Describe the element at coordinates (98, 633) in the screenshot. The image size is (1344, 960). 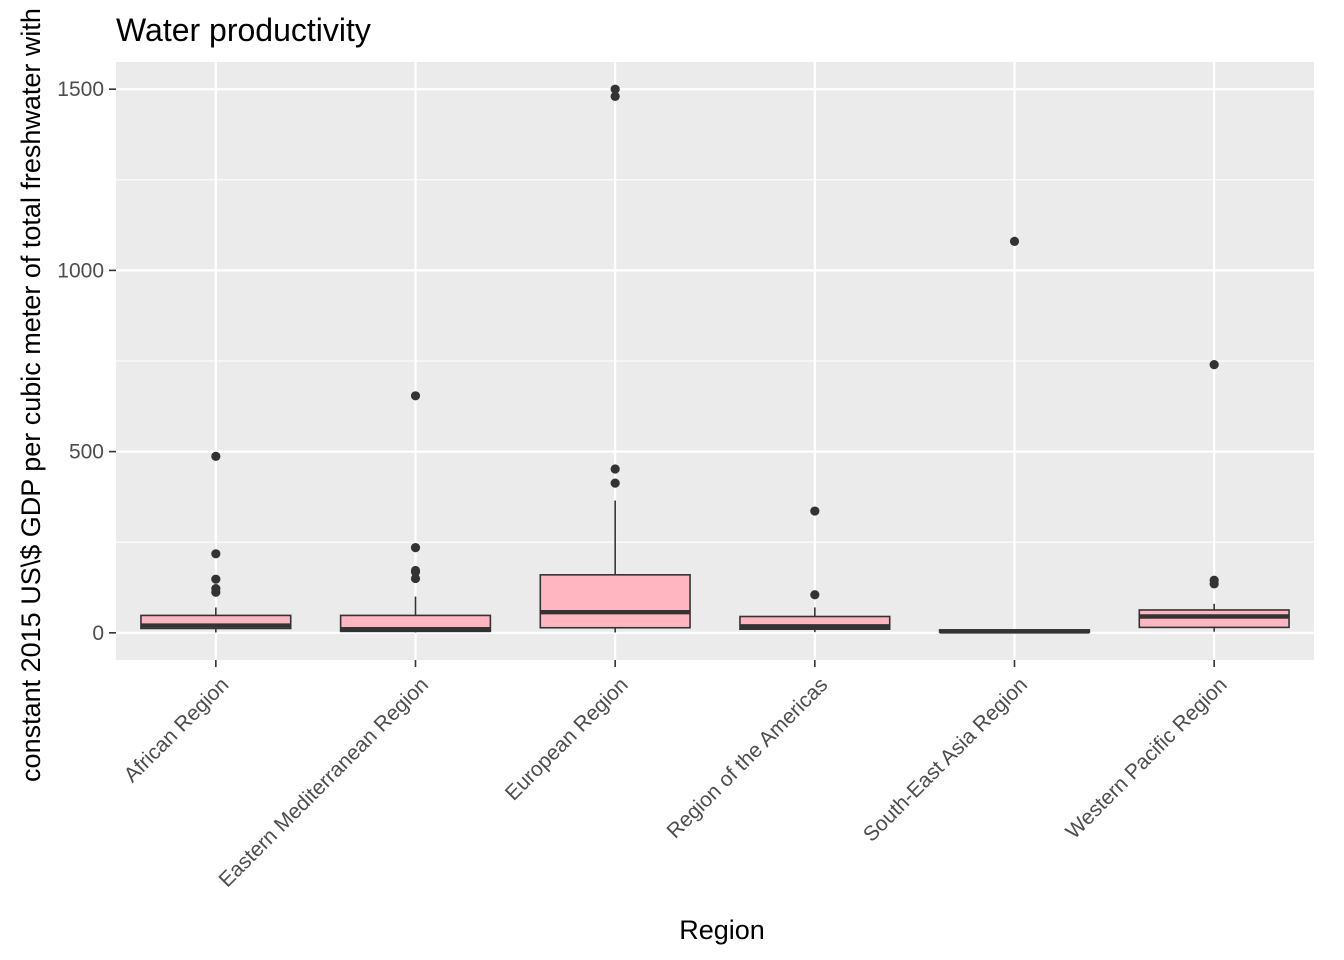
I see `y-tick-label: 0` at that location.